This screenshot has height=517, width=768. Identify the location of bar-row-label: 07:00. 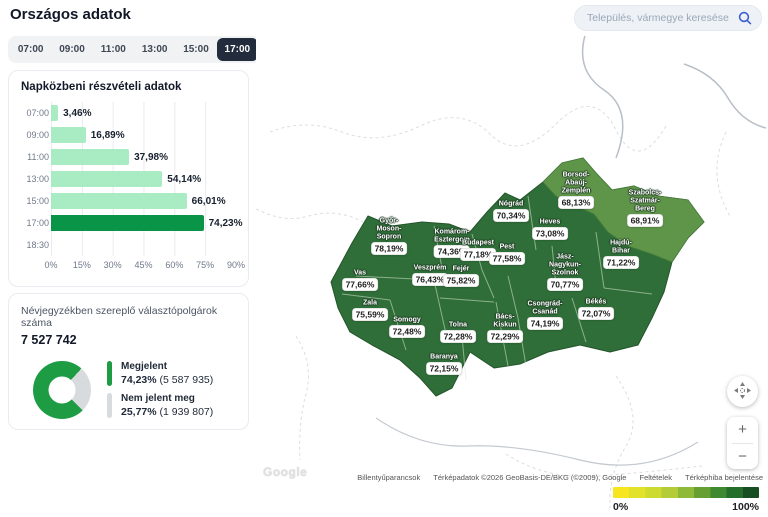
(36, 113).